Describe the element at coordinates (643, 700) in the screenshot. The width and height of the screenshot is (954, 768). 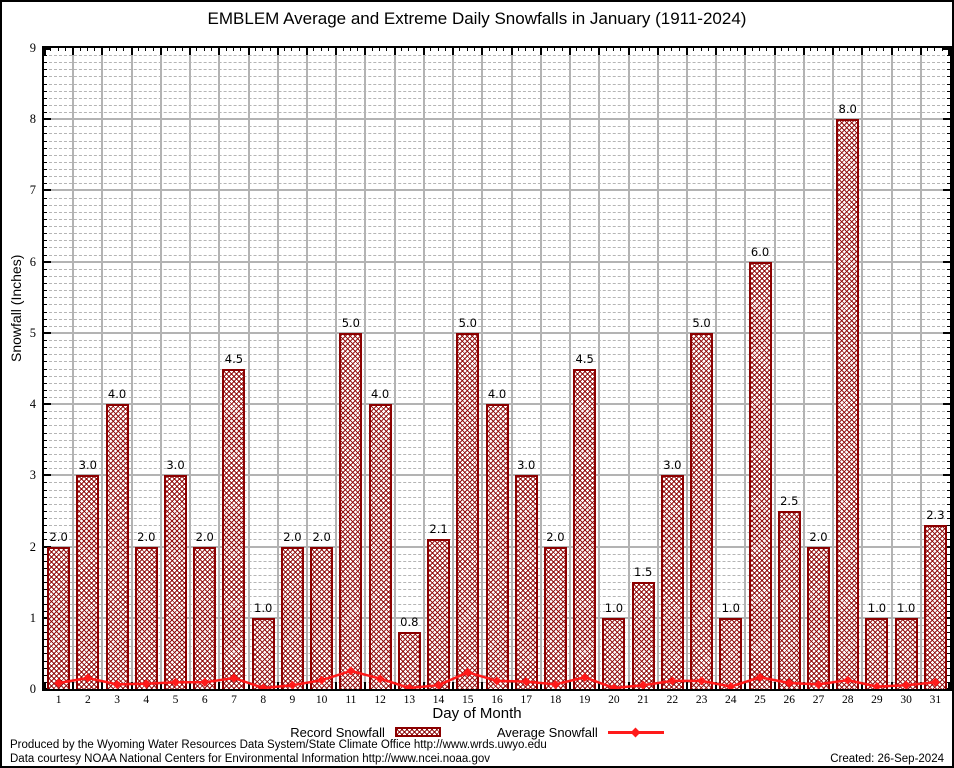
I see `x-tick-label: 21` at that location.